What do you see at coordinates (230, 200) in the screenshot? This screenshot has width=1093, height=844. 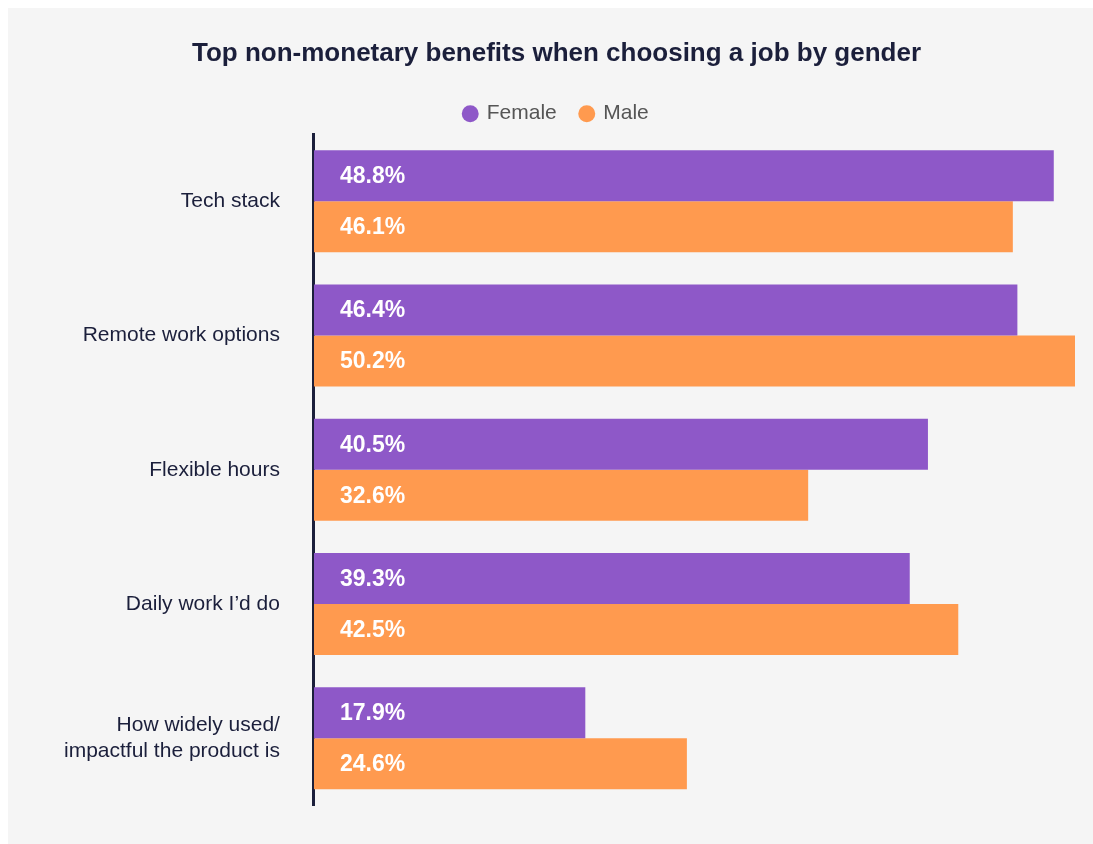 I see `y-tick-label: Tech stack` at bounding box center [230, 200].